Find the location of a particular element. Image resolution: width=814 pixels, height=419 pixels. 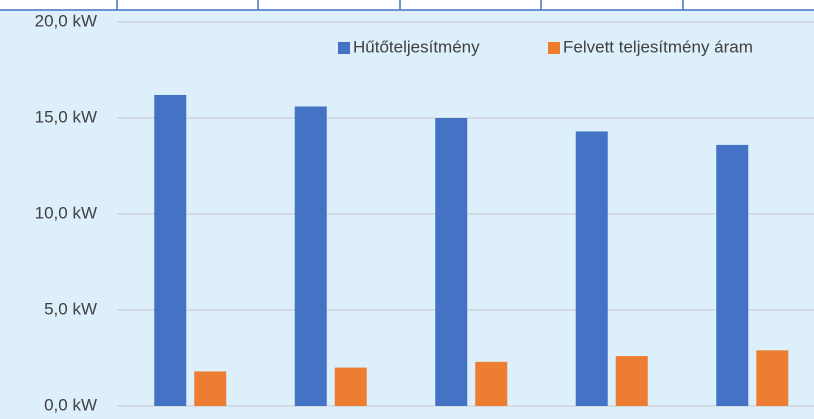

y-tick-label: 15,0 kW is located at coordinates (66, 116).